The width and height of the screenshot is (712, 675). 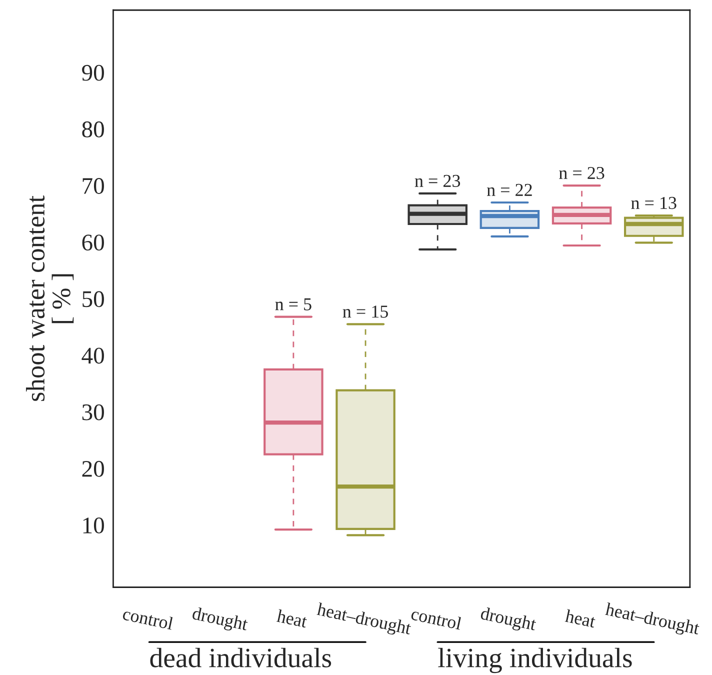 What do you see at coordinates (93, 468) in the screenshot?
I see `y-tick-label: 20` at bounding box center [93, 468].